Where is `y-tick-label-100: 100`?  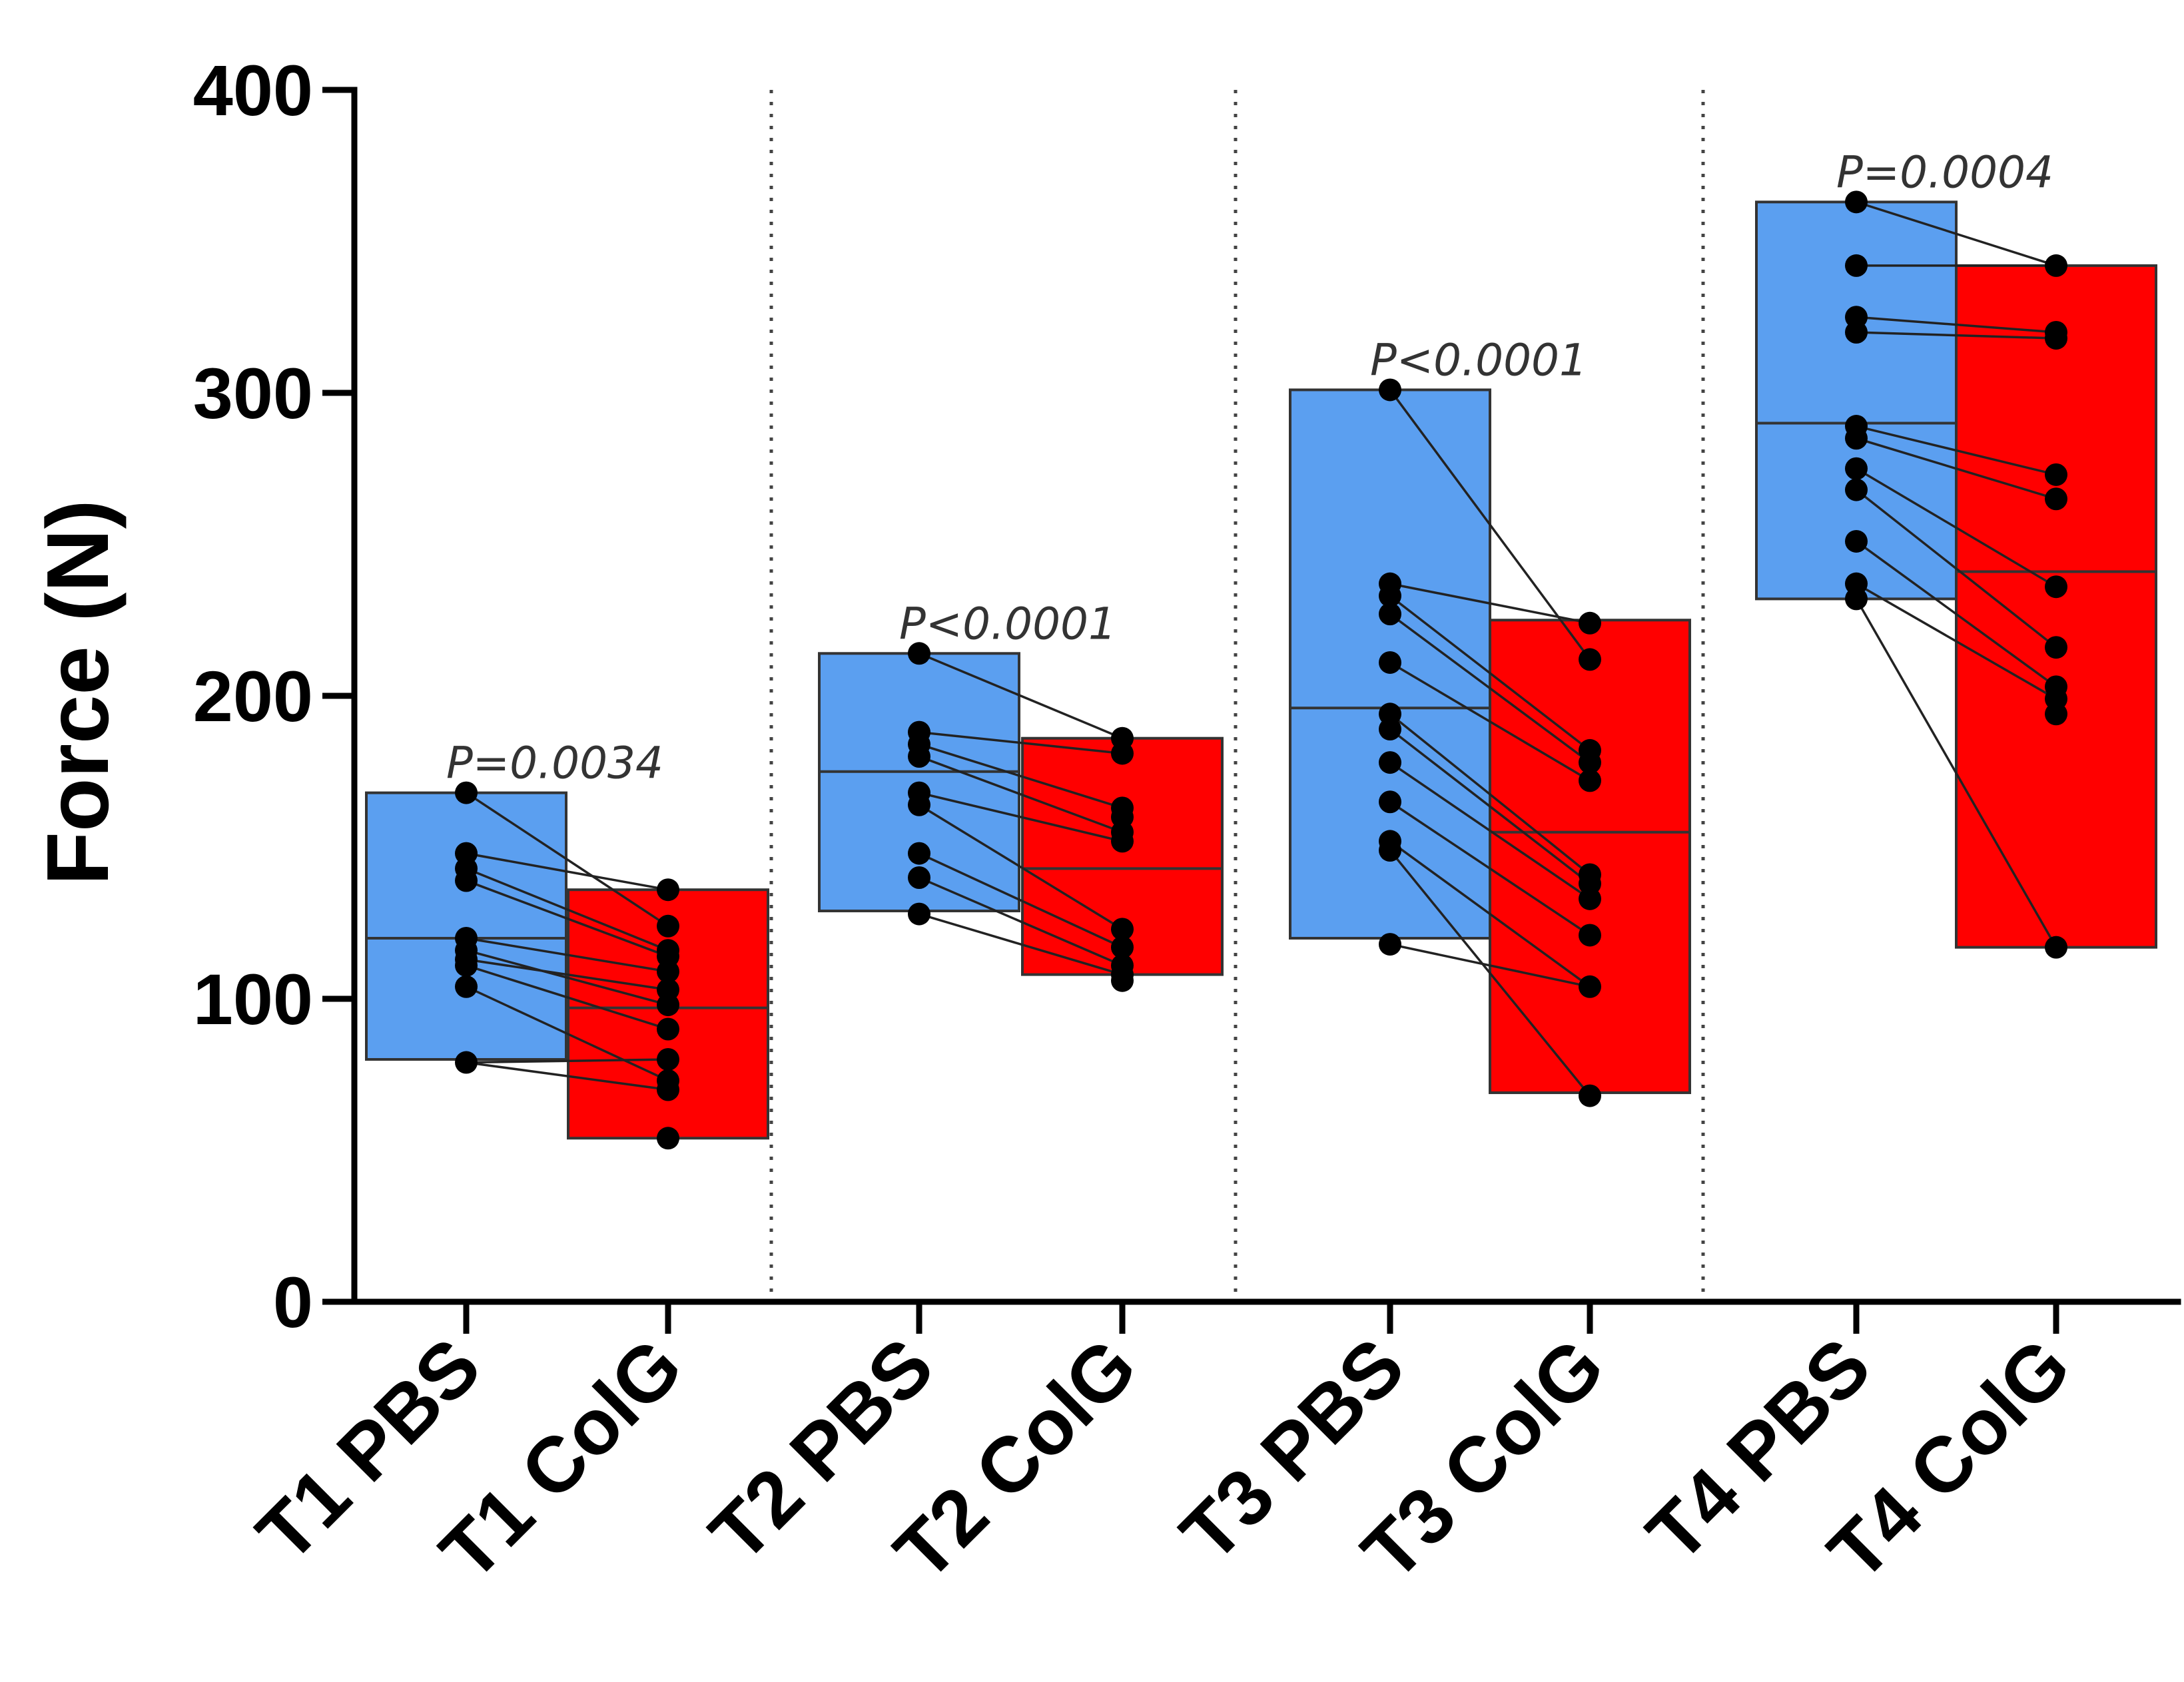 y-tick-label-100: 100 is located at coordinates (253, 999).